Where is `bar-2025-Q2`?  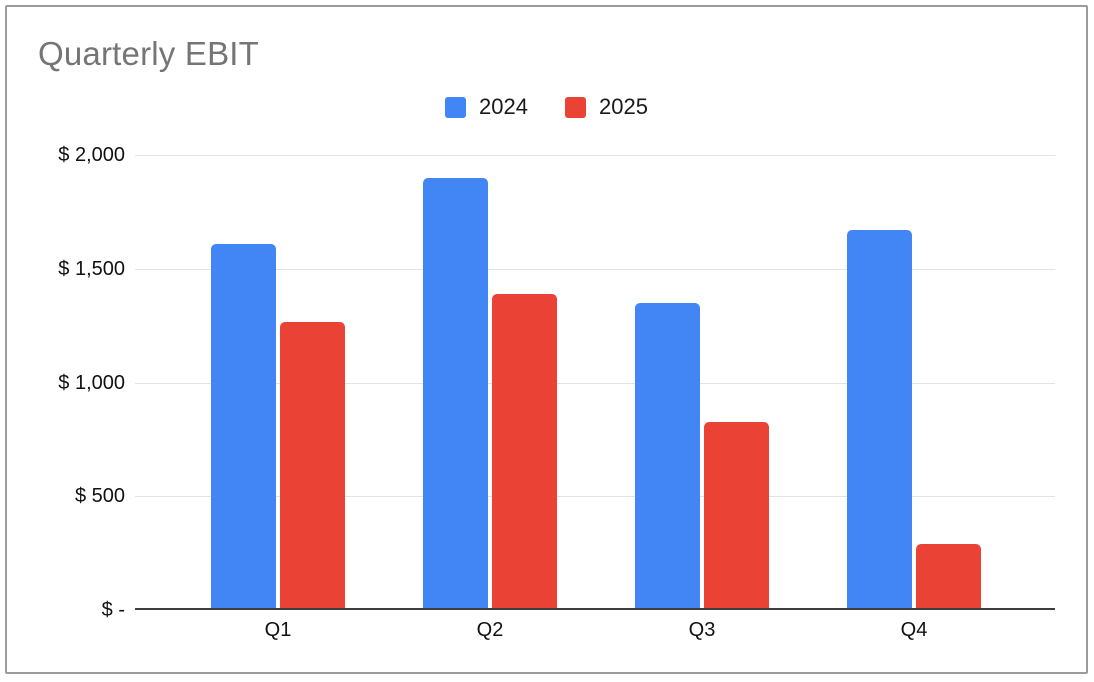 bar-2025-Q2 is located at coordinates (524, 451).